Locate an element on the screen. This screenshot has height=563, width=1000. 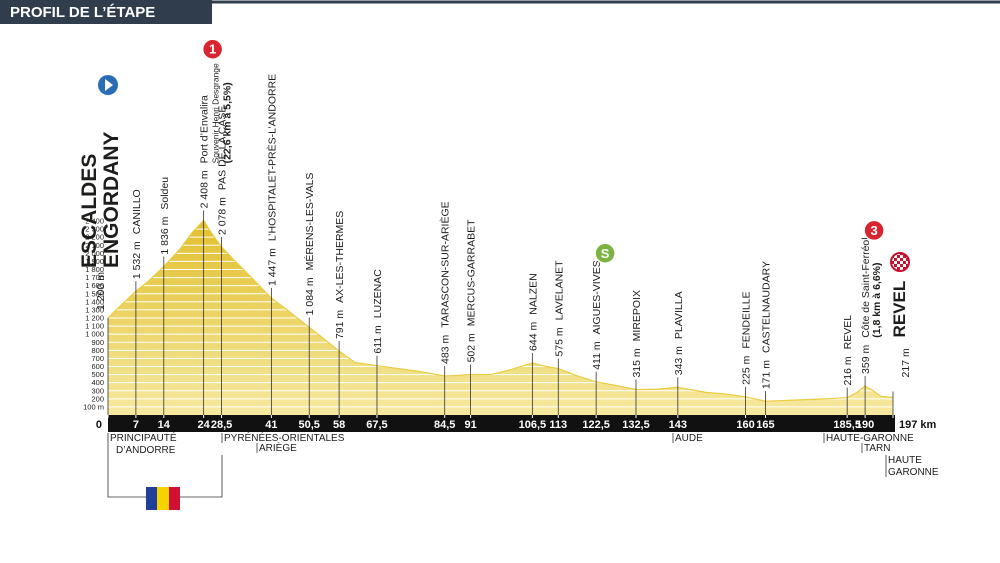
x-tick-label: 67,5 is located at coordinates (376, 425).